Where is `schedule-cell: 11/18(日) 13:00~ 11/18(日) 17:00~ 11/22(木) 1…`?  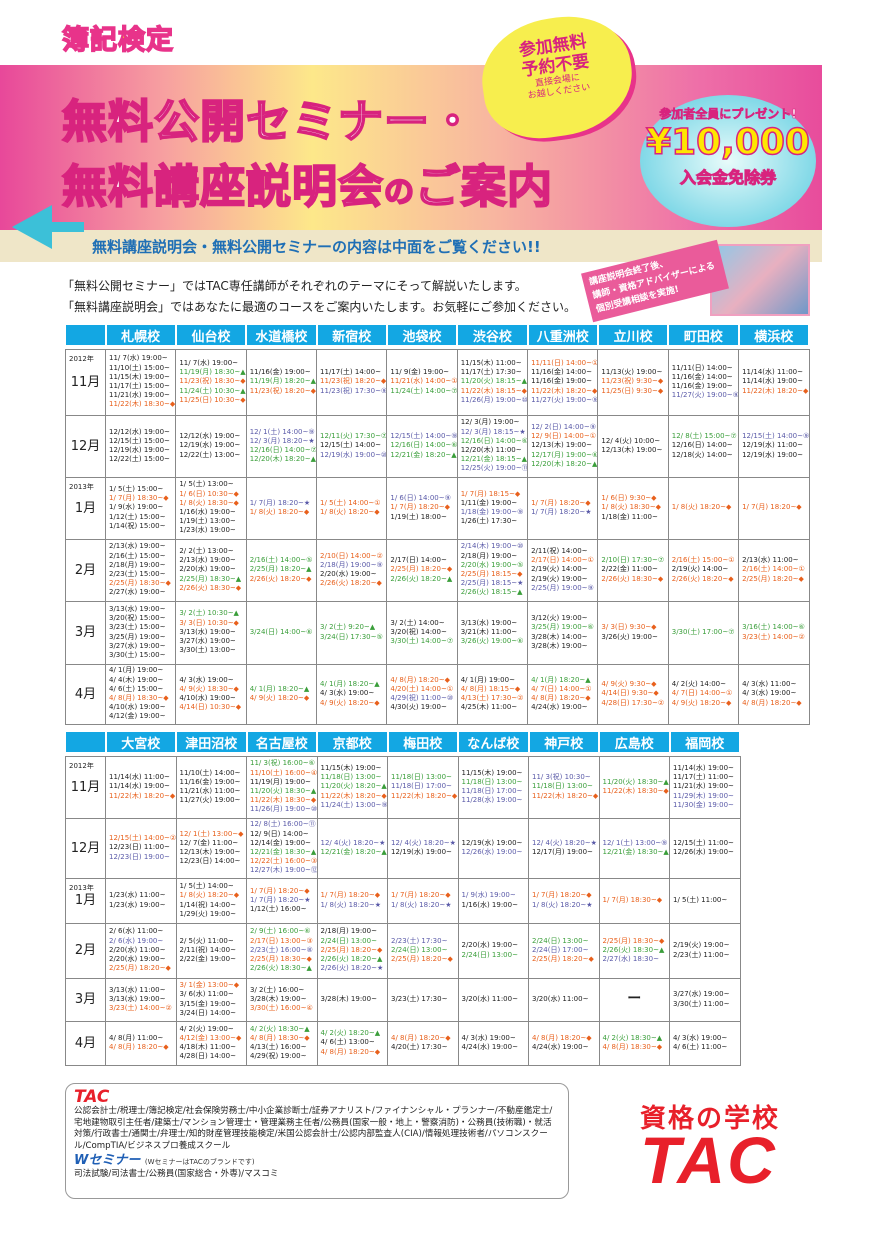 schedule-cell: 11/18(日) 13:00~ 11/18(日) 17:00~ 11/22(木) 1… is located at coordinates (423, 787).